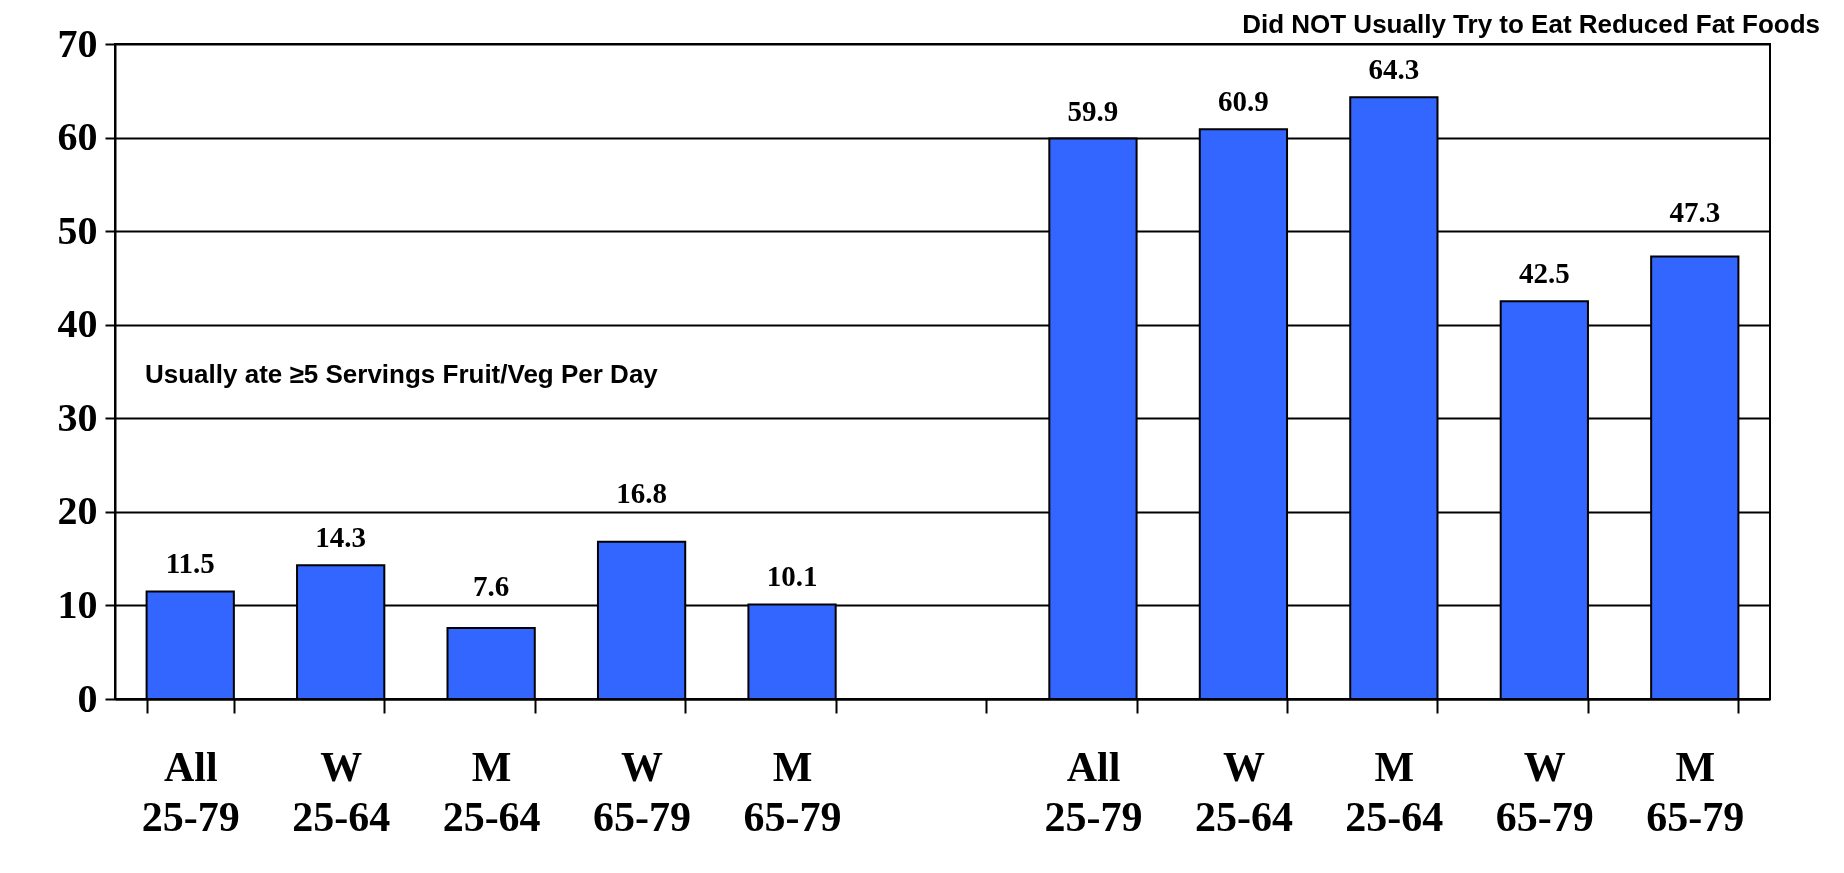 Image resolution: width=1844 pixels, height=873 pixels. I want to click on data-label: 60.9, so click(1243, 101).